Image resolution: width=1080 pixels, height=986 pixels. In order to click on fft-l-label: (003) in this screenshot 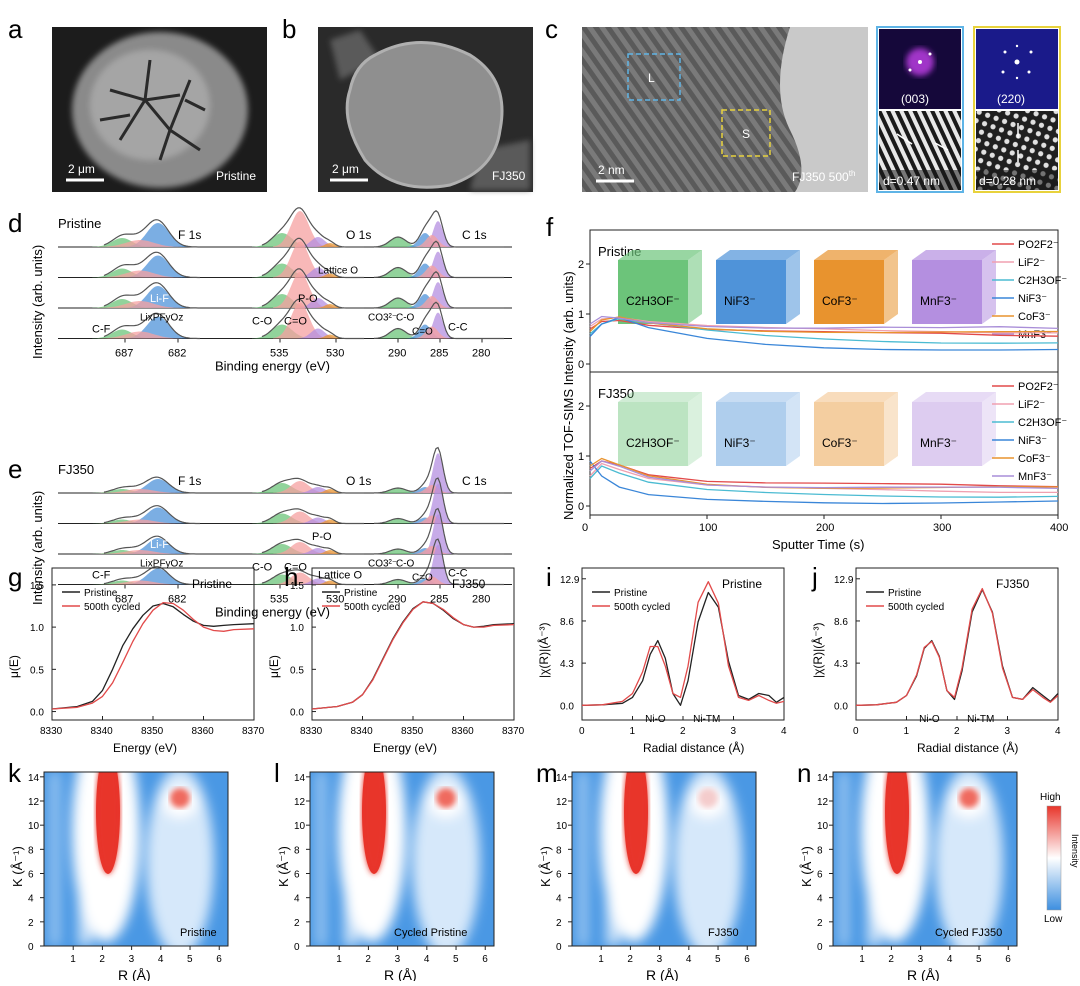, I will do `click(915, 99)`.